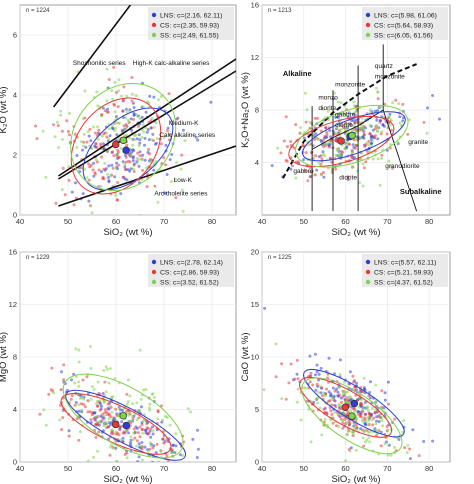  I want to click on x-tick-label: 40, so click(20, 221).